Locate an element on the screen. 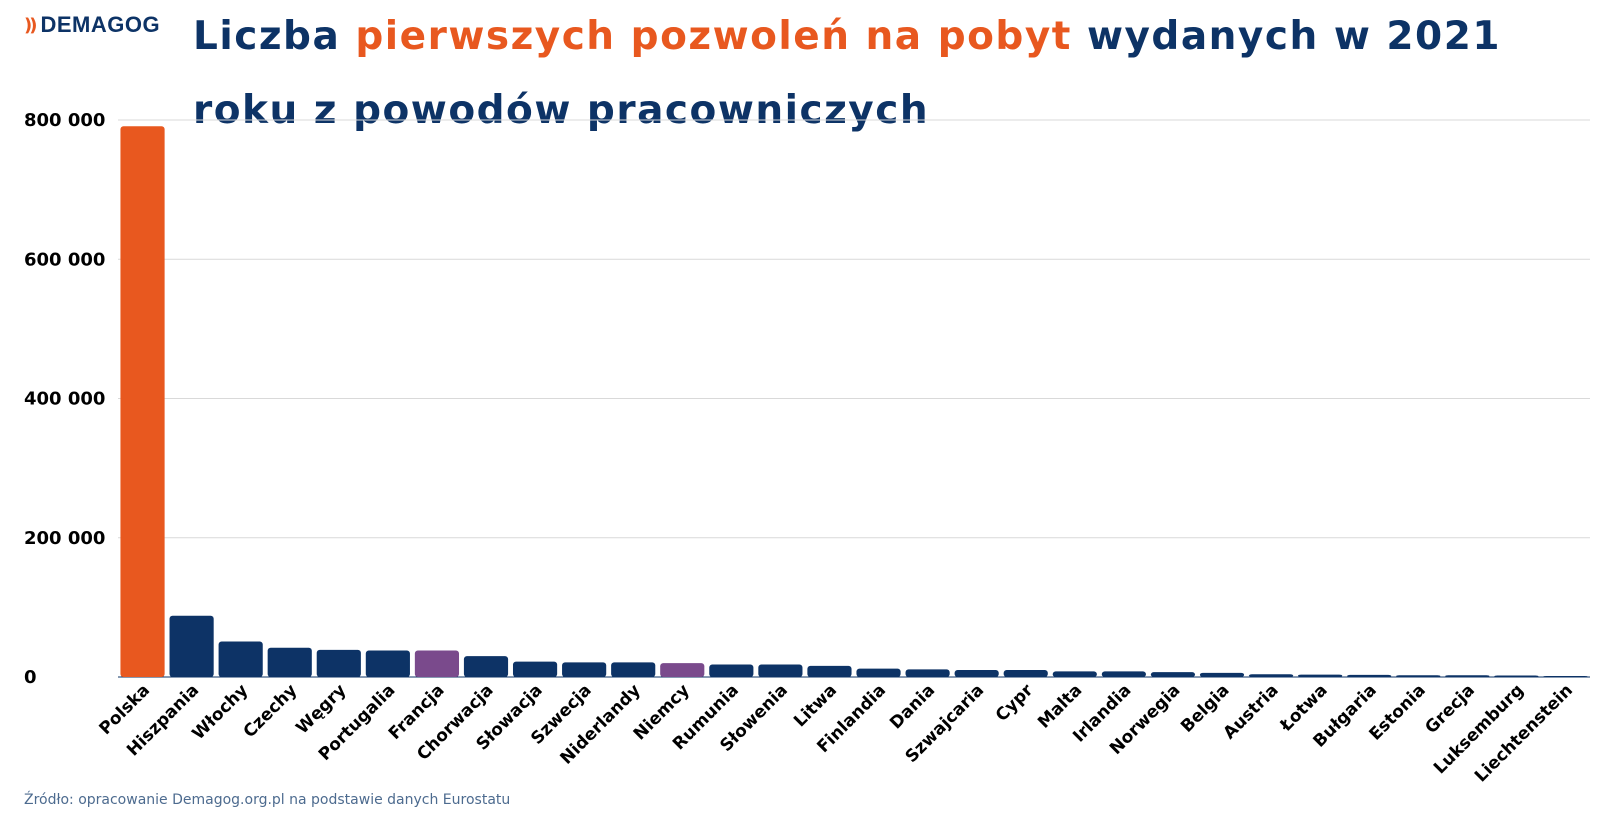 The image size is (1602, 834). y-tick-label: 600 000 is located at coordinates (64, 259).